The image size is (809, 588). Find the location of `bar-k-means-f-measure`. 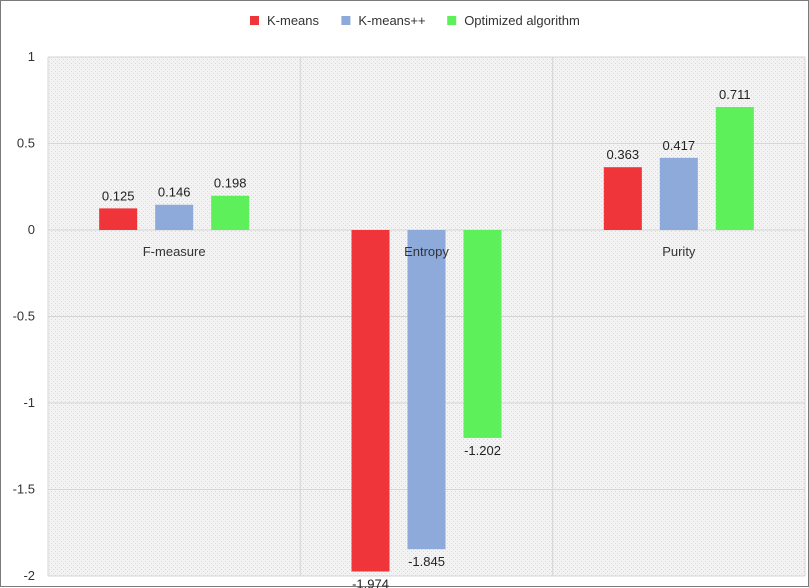

bar-k-means-f-measure is located at coordinates (118, 219).